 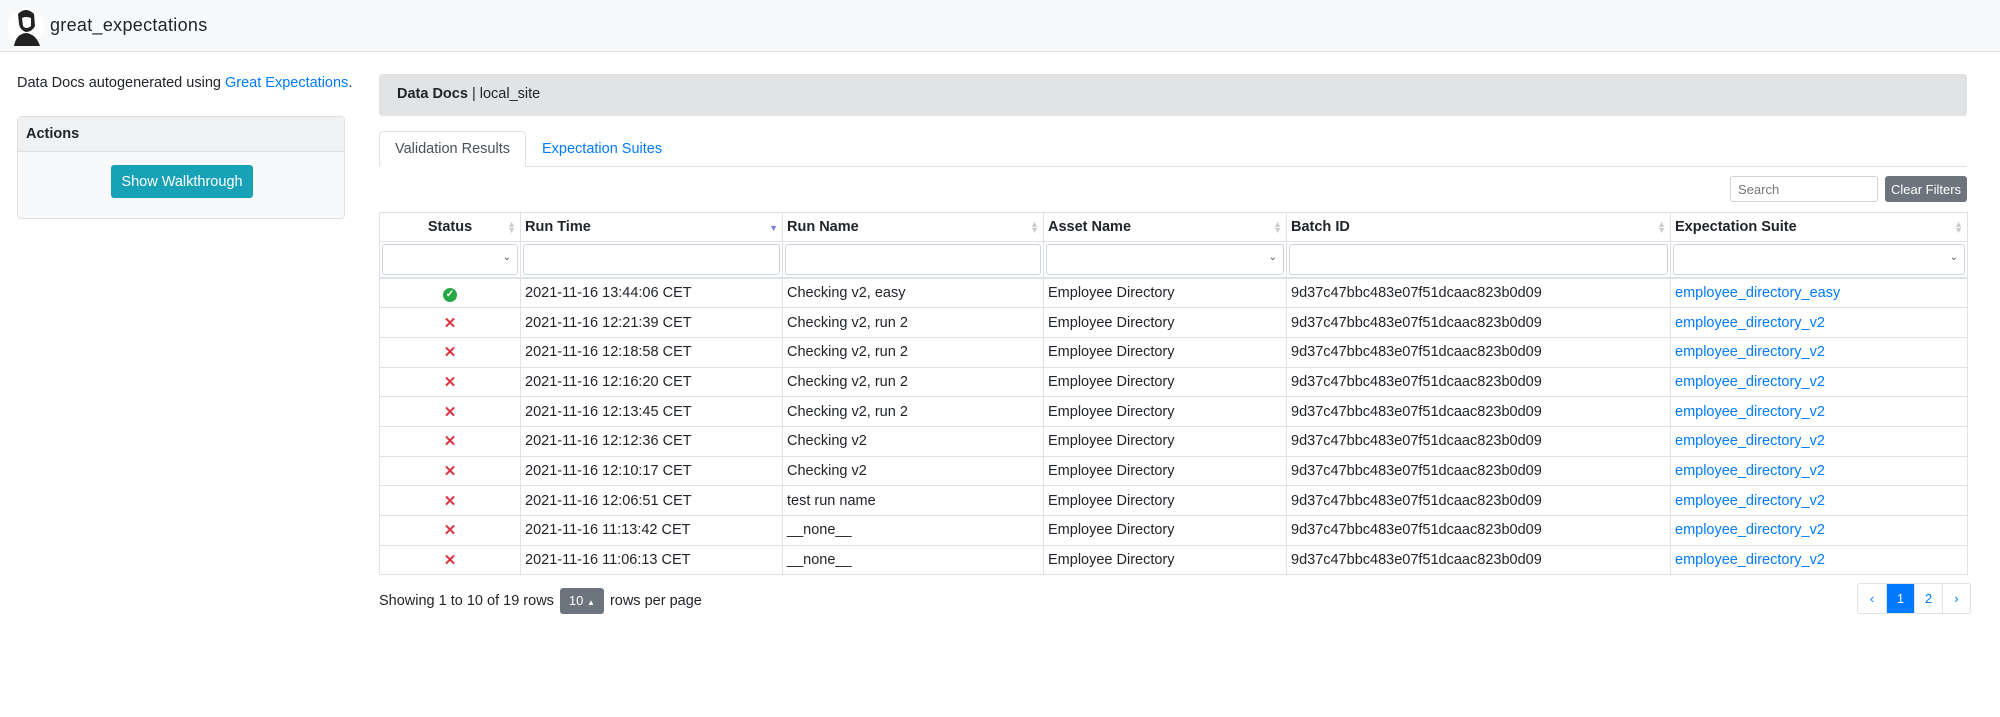 I want to click on run-name-cell: __none__, so click(x=913, y=530).